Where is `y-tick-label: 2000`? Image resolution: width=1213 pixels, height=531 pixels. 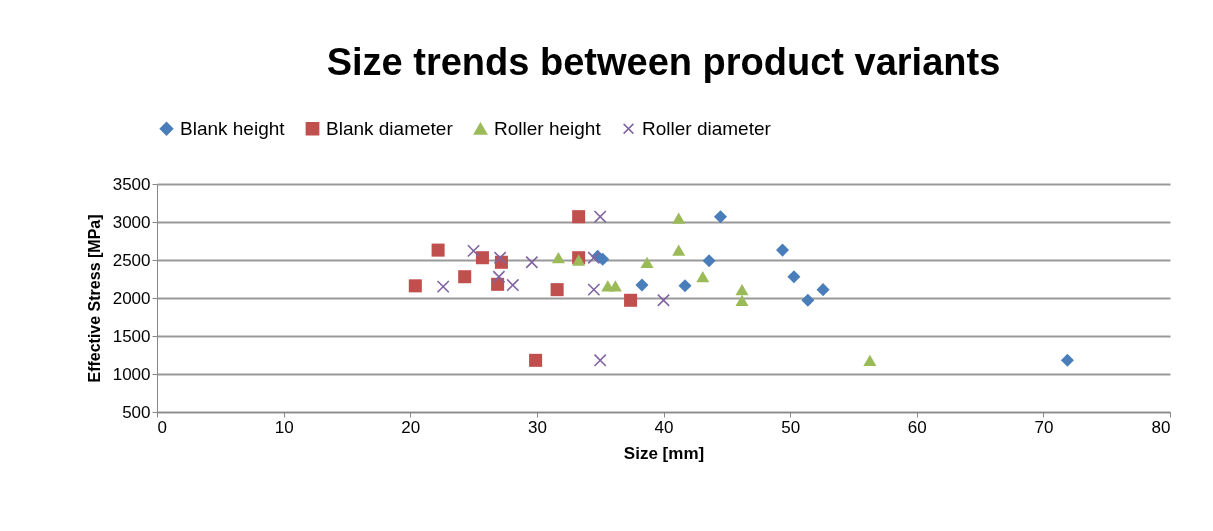 y-tick-label: 2000 is located at coordinates (131, 298).